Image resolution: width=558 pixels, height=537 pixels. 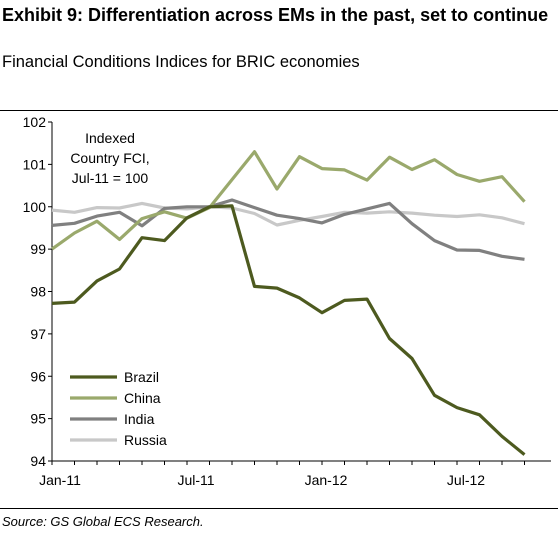 I want to click on series-line-russia, so click(x=288, y=214).